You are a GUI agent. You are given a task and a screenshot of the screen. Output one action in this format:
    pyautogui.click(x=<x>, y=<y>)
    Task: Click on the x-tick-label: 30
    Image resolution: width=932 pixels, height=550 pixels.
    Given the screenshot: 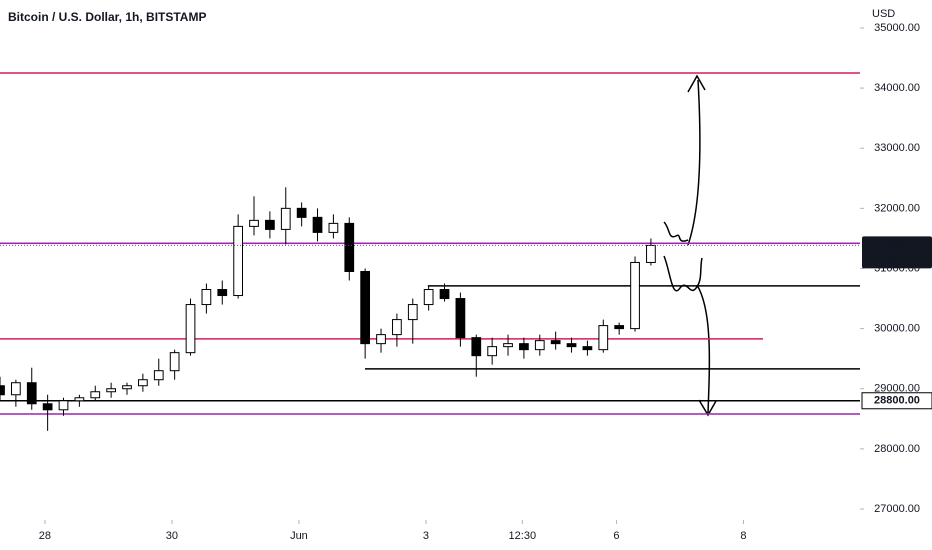 What is the action you would take?
    pyautogui.click(x=172, y=536)
    